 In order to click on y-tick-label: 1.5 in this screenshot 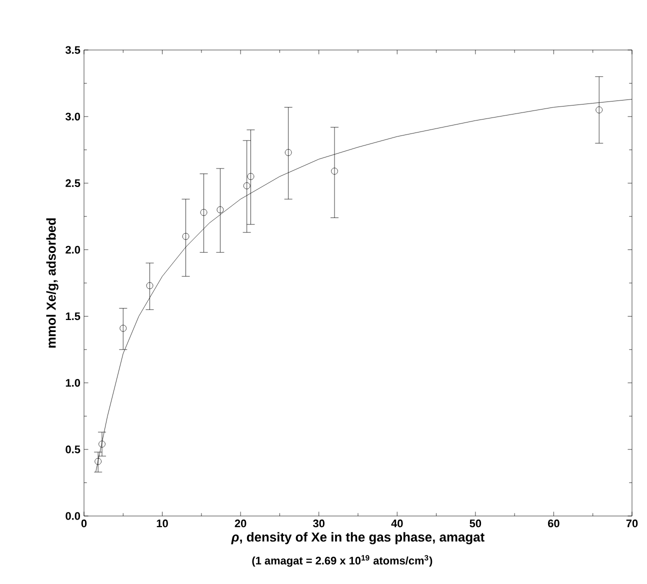, I will do `click(73, 316)`.